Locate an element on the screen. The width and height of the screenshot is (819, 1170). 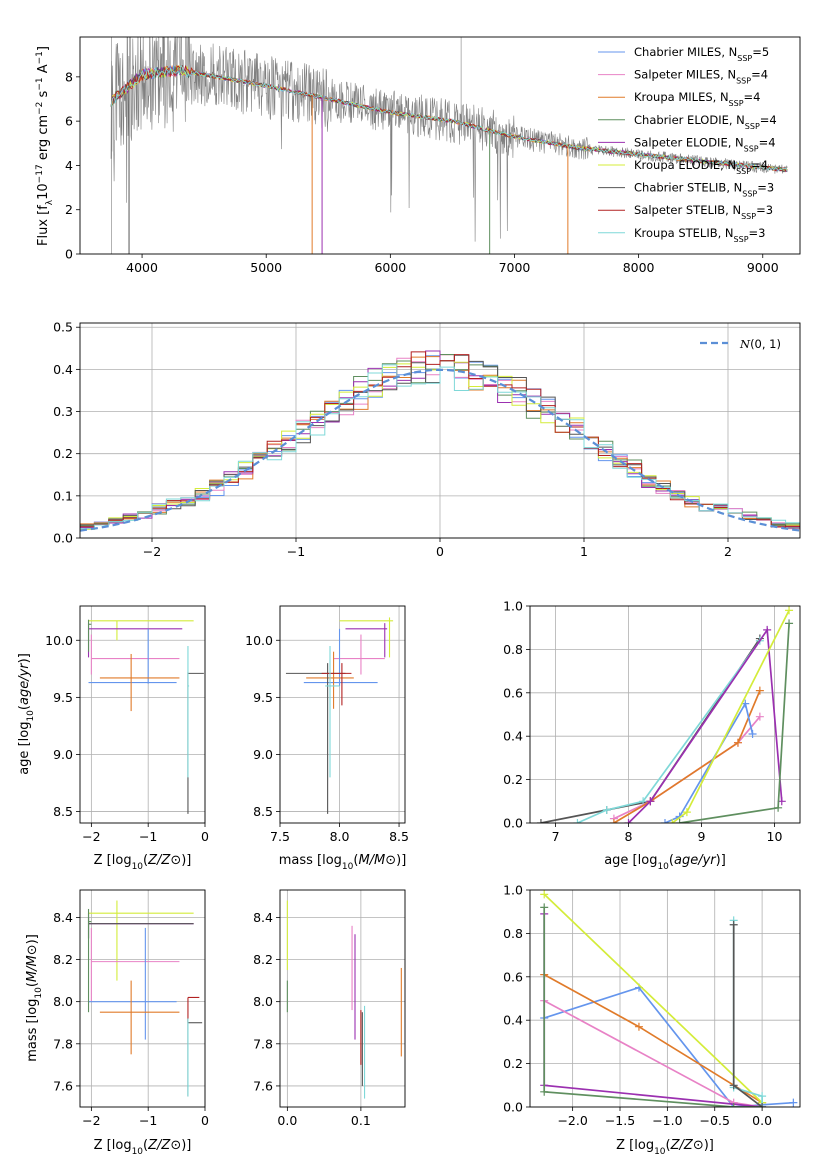
y-tick-label: 8 is located at coordinates (69, 76).